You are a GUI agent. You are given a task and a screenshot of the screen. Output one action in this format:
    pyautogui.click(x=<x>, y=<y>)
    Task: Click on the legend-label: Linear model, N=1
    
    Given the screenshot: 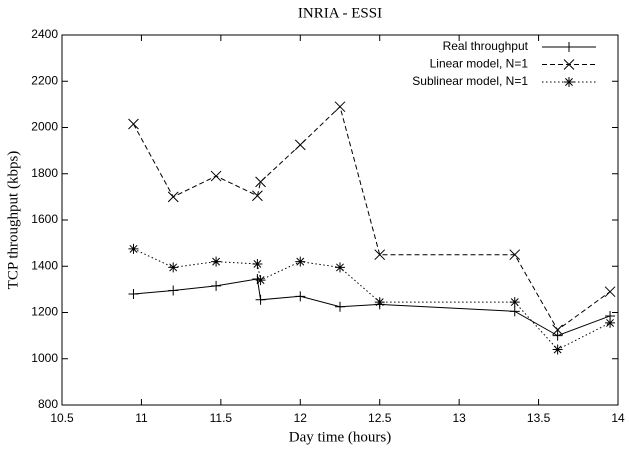 What is the action you would take?
    pyautogui.click(x=479, y=64)
    